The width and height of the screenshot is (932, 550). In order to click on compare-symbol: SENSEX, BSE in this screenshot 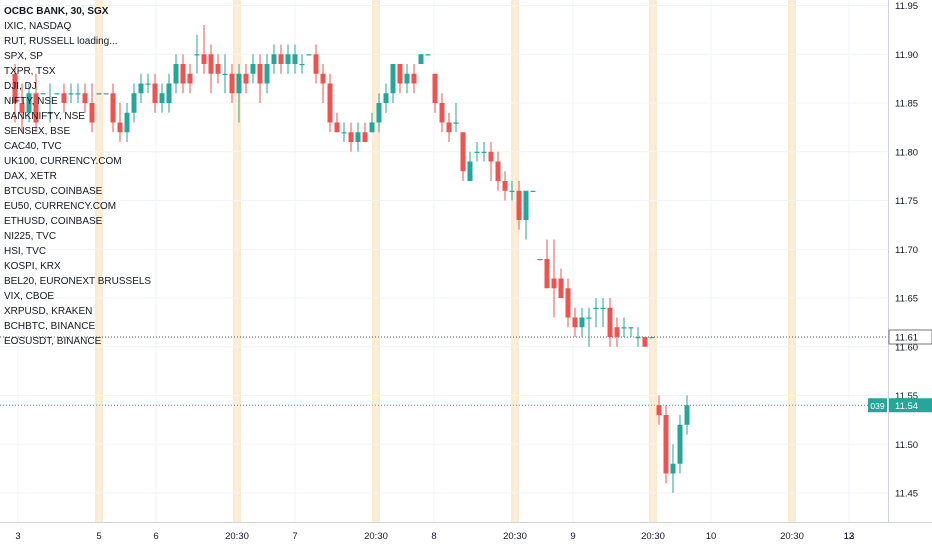, I will do `click(37, 131)`.